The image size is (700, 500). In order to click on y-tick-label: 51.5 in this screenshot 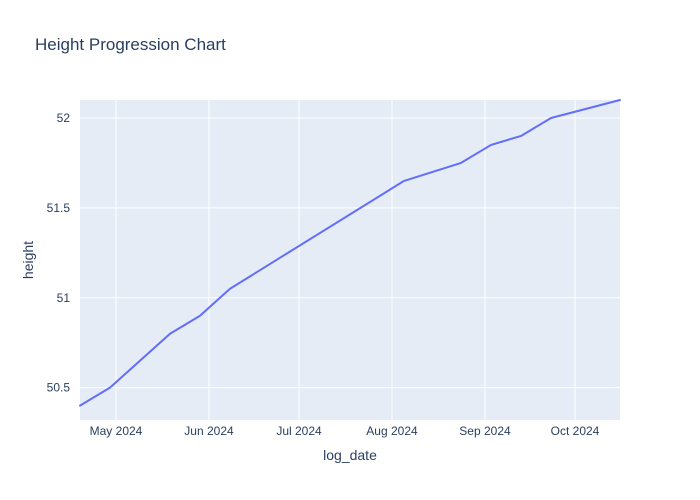, I will do `click(59, 208)`.